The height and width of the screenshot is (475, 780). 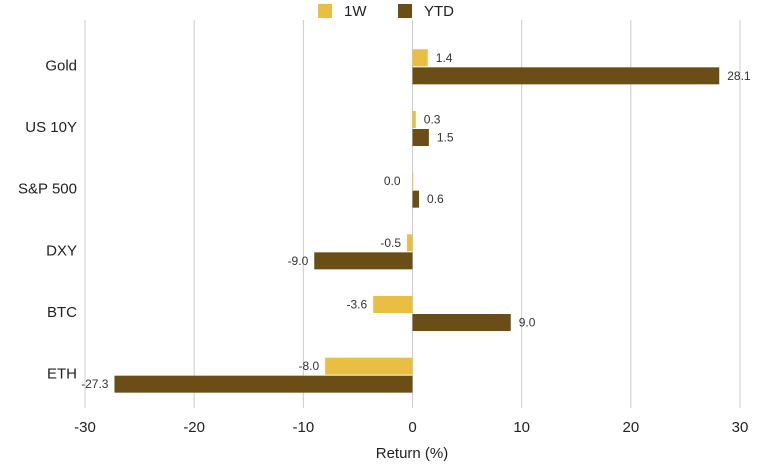 I want to click on bar-ytd-gold, so click(x=566, y=76).